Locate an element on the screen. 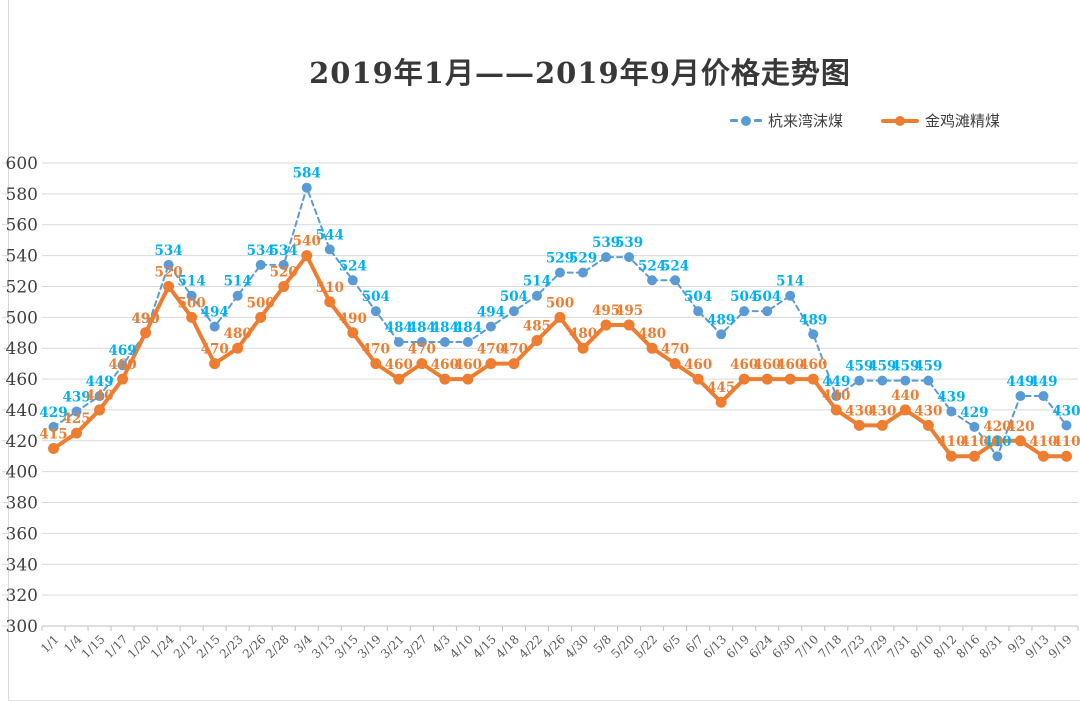 Image resolution: width=1080 pixels, height=702 pixels. x-tick-label: 3/21 is located at coordinates (392, 646).